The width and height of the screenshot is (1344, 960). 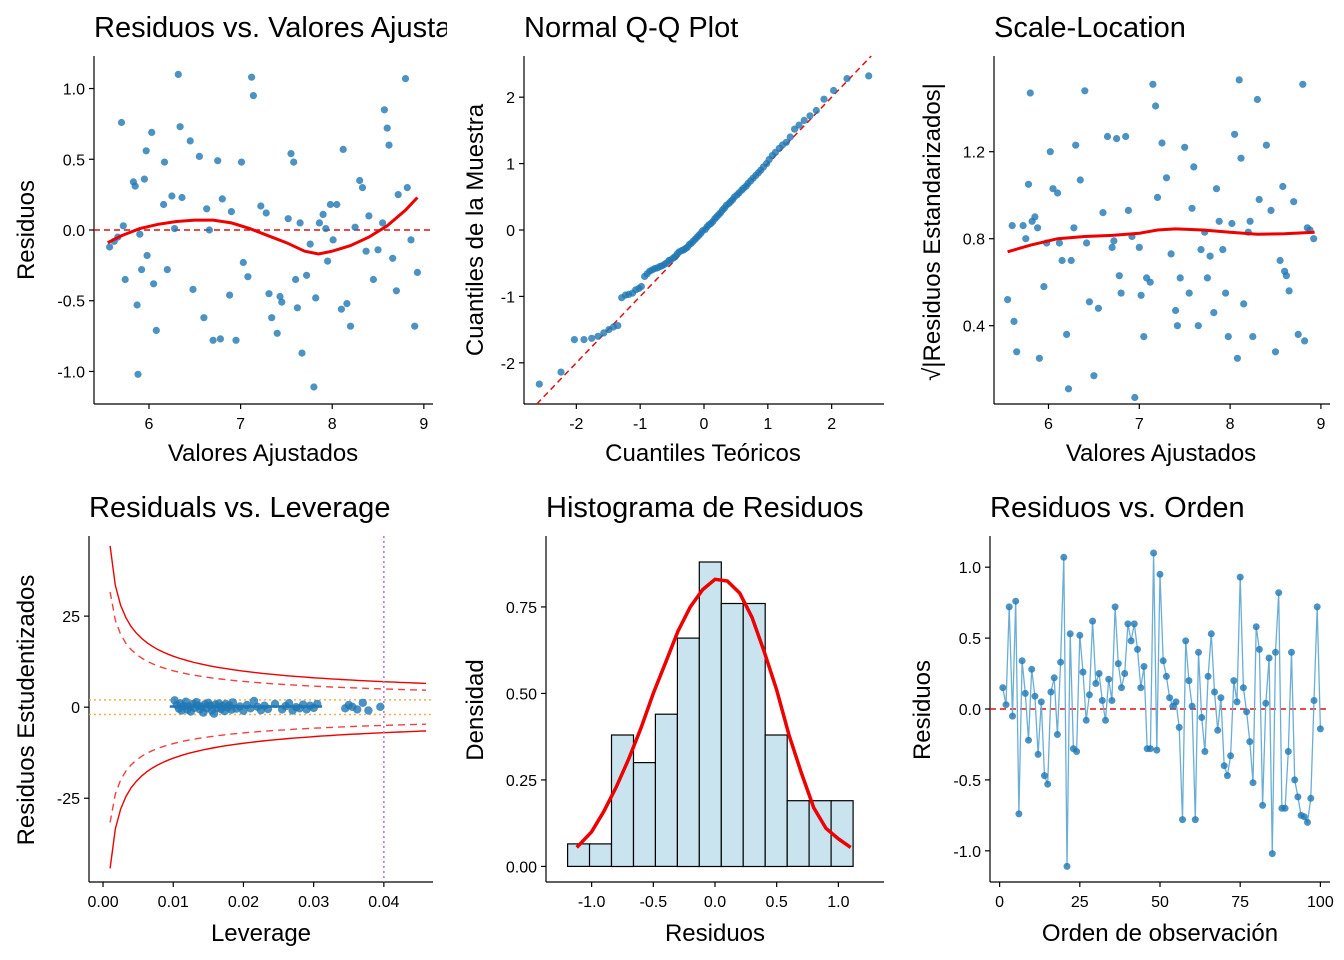 I want to click on x-tick-label: 0.02, so click(x=243, y=902).